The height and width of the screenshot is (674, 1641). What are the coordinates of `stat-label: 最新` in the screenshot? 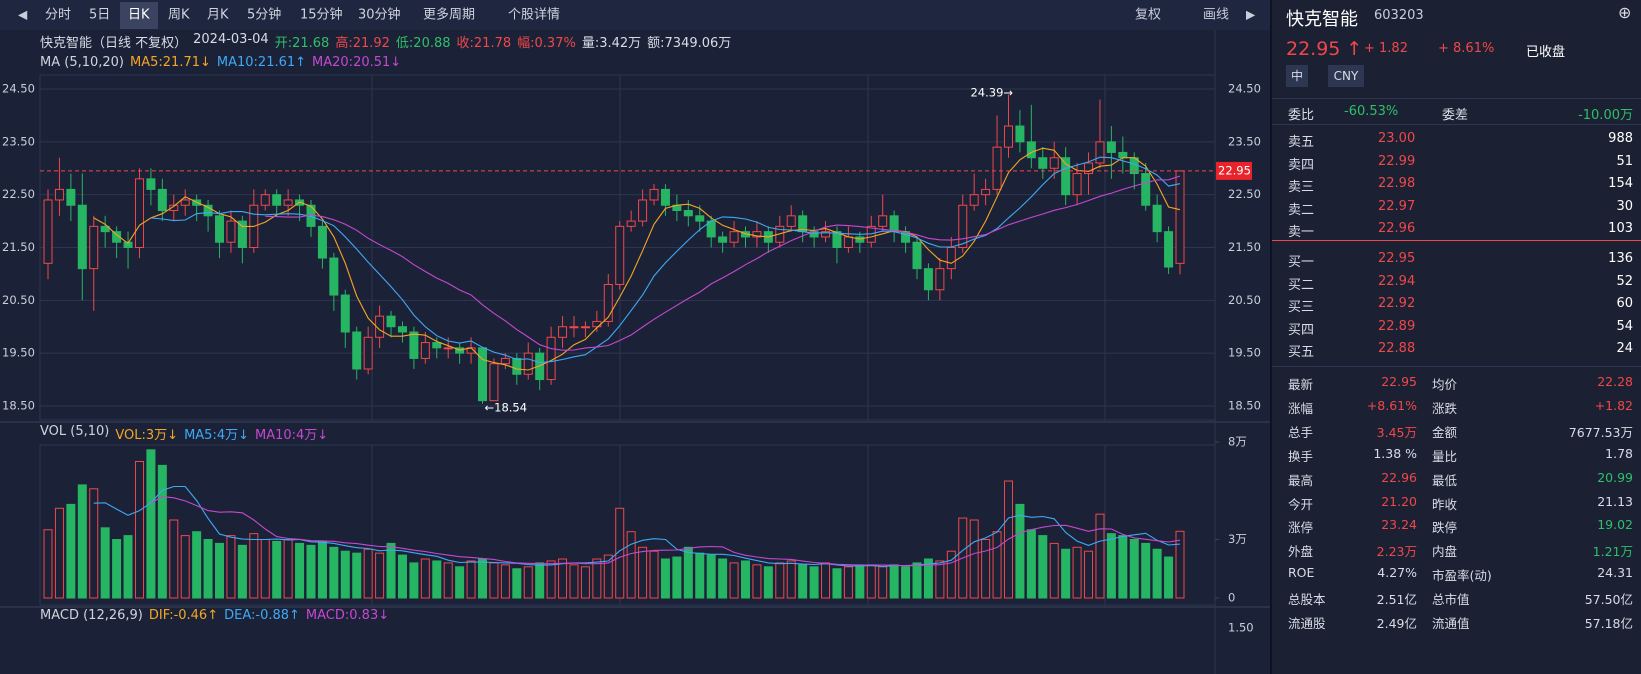 It's located at (1301, 384).